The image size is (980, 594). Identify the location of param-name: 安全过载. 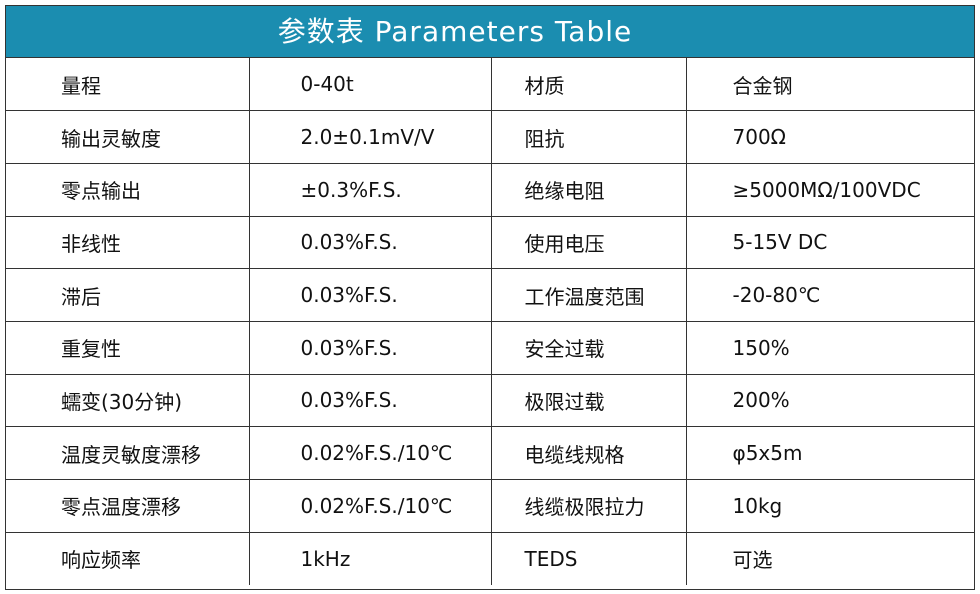
(588, 348).